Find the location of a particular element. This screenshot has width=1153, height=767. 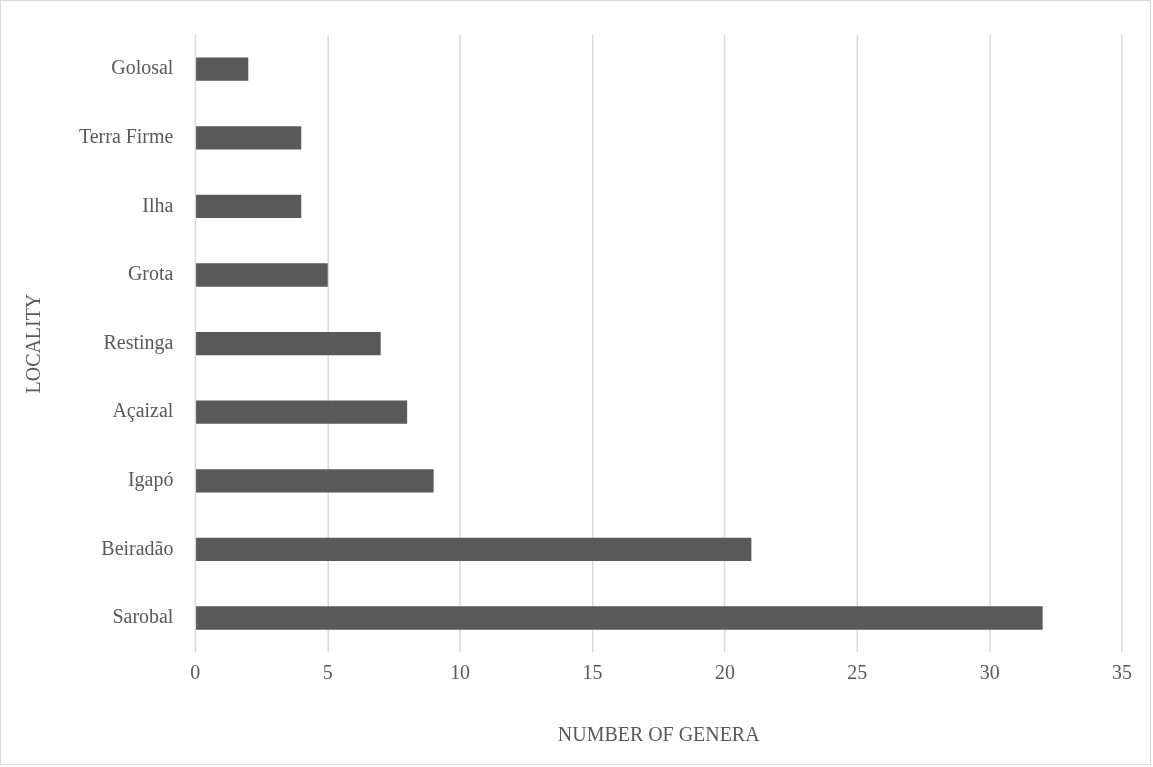

y-tick-label: Açaizal is located at coordinates (143, 411).